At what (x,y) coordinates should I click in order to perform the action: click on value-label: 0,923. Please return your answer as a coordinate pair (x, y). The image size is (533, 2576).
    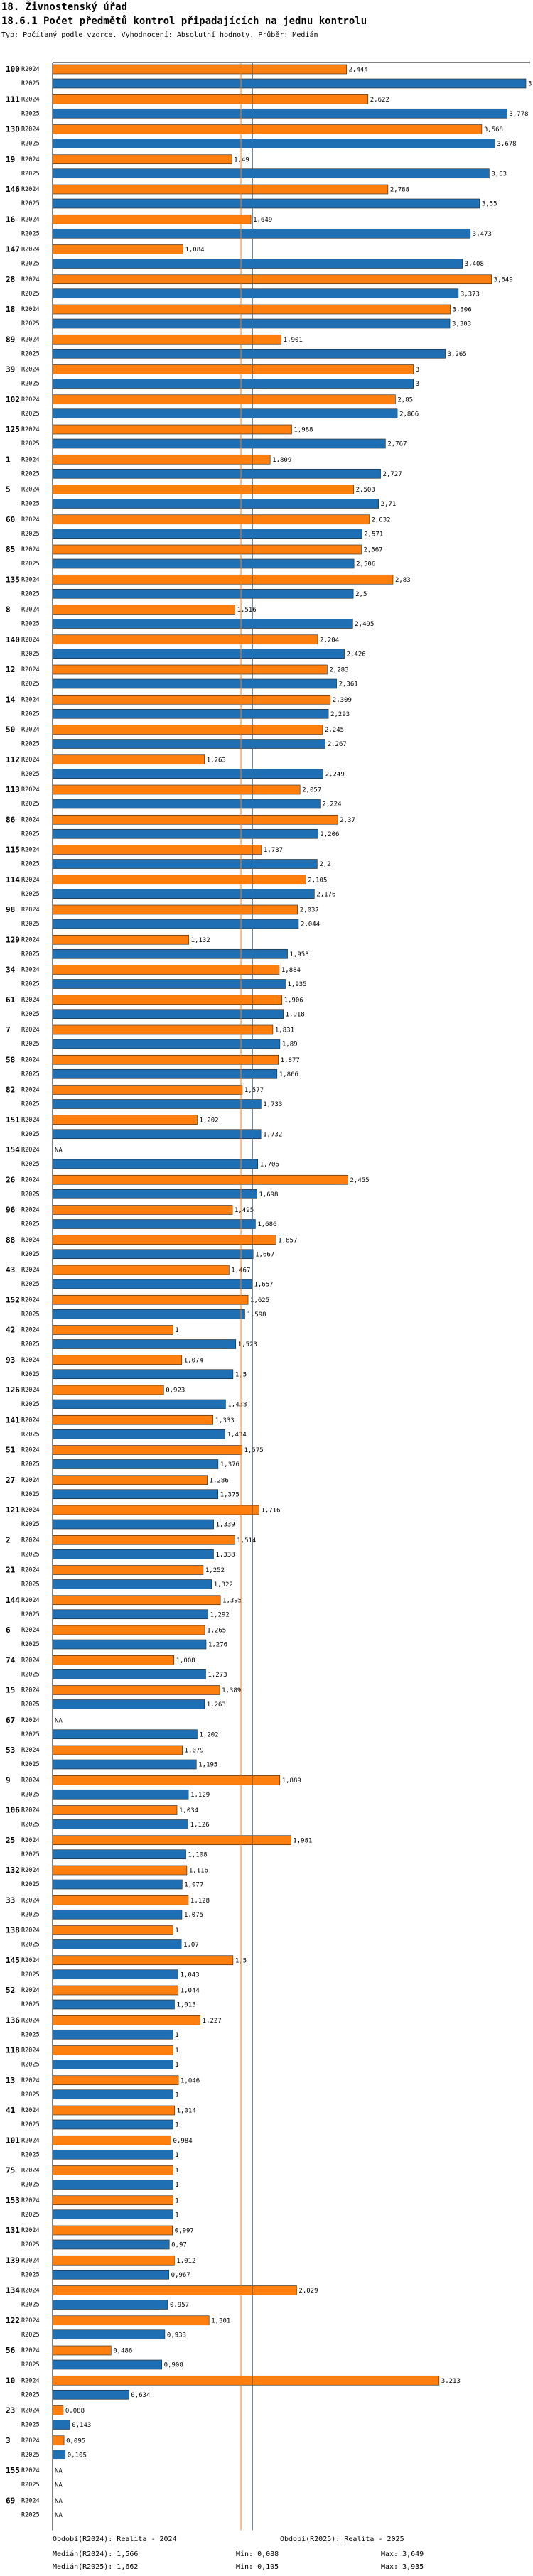
    Looking at the image, I should click on (175, 1391).